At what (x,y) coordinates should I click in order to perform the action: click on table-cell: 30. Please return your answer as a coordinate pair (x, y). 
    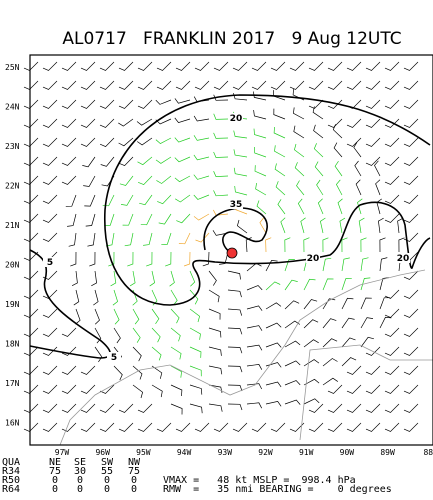
    Looking at the image, I should click on (80, 471).